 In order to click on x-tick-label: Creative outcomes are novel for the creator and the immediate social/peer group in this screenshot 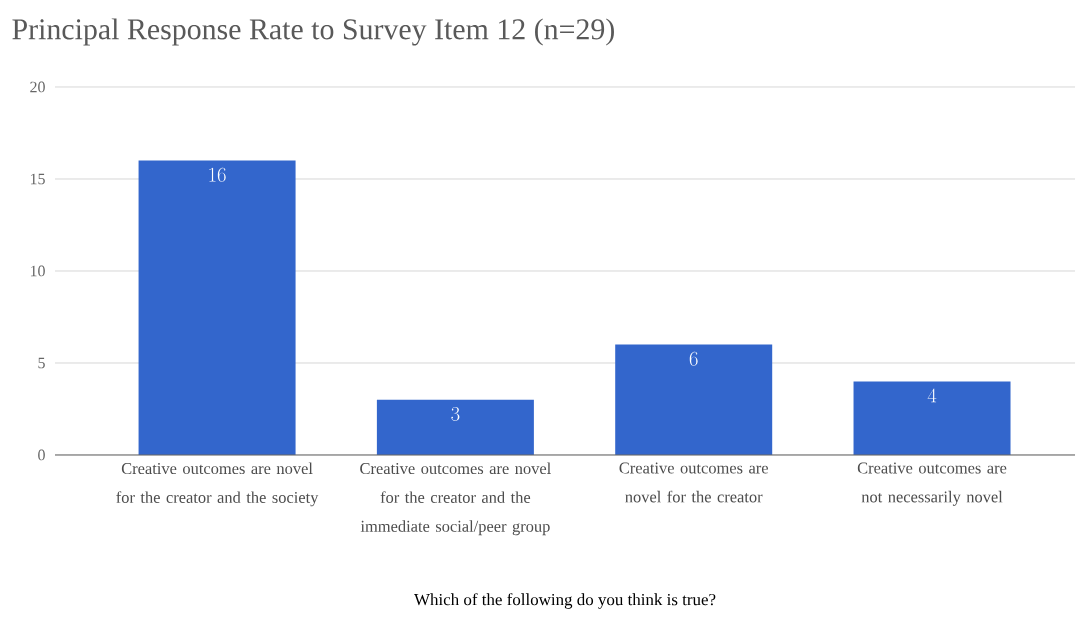, I will do `click(455, 499)`.